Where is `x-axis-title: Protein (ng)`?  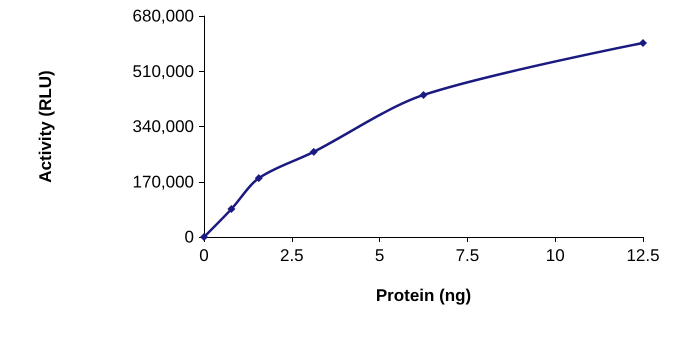 x-axis-title: Protein (ng) is located at coordinates (424, 295).